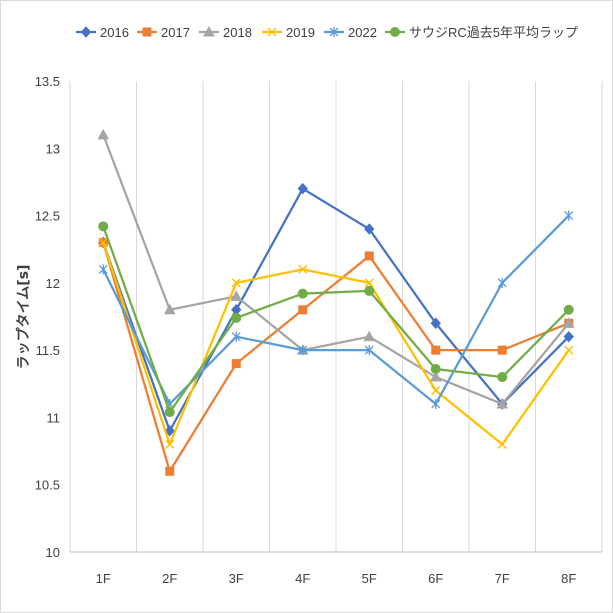  What do you see at coordinates (103, 578) in the screenshot?
I see `x-tick-label: 1F` at bounding box center [103, 578].